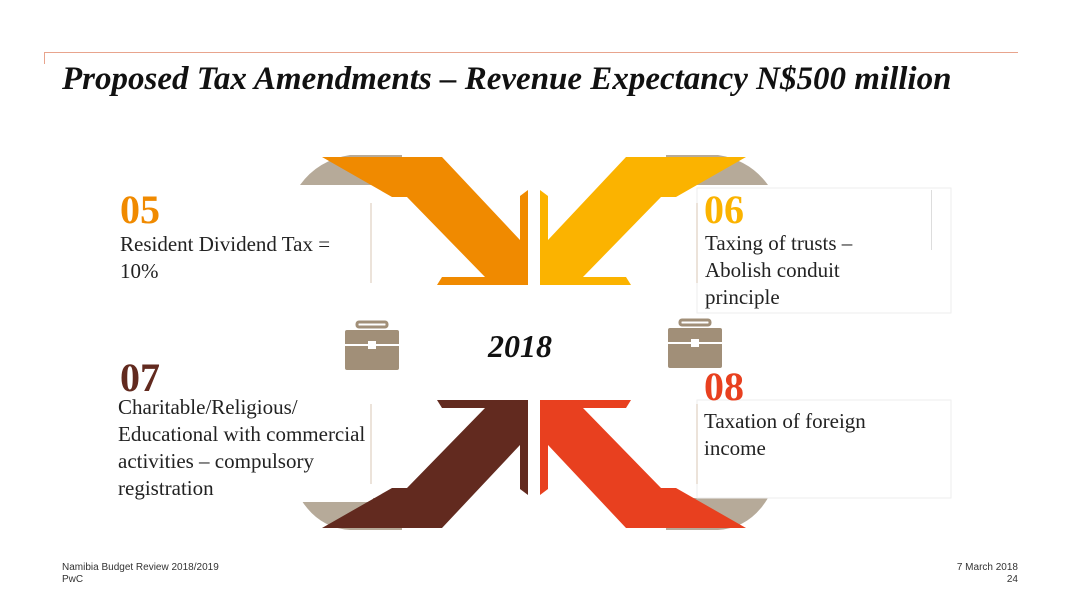  Describe the element at coordinates (73, 579) in the screenshot. I see `footer-company: PwC` at that location.